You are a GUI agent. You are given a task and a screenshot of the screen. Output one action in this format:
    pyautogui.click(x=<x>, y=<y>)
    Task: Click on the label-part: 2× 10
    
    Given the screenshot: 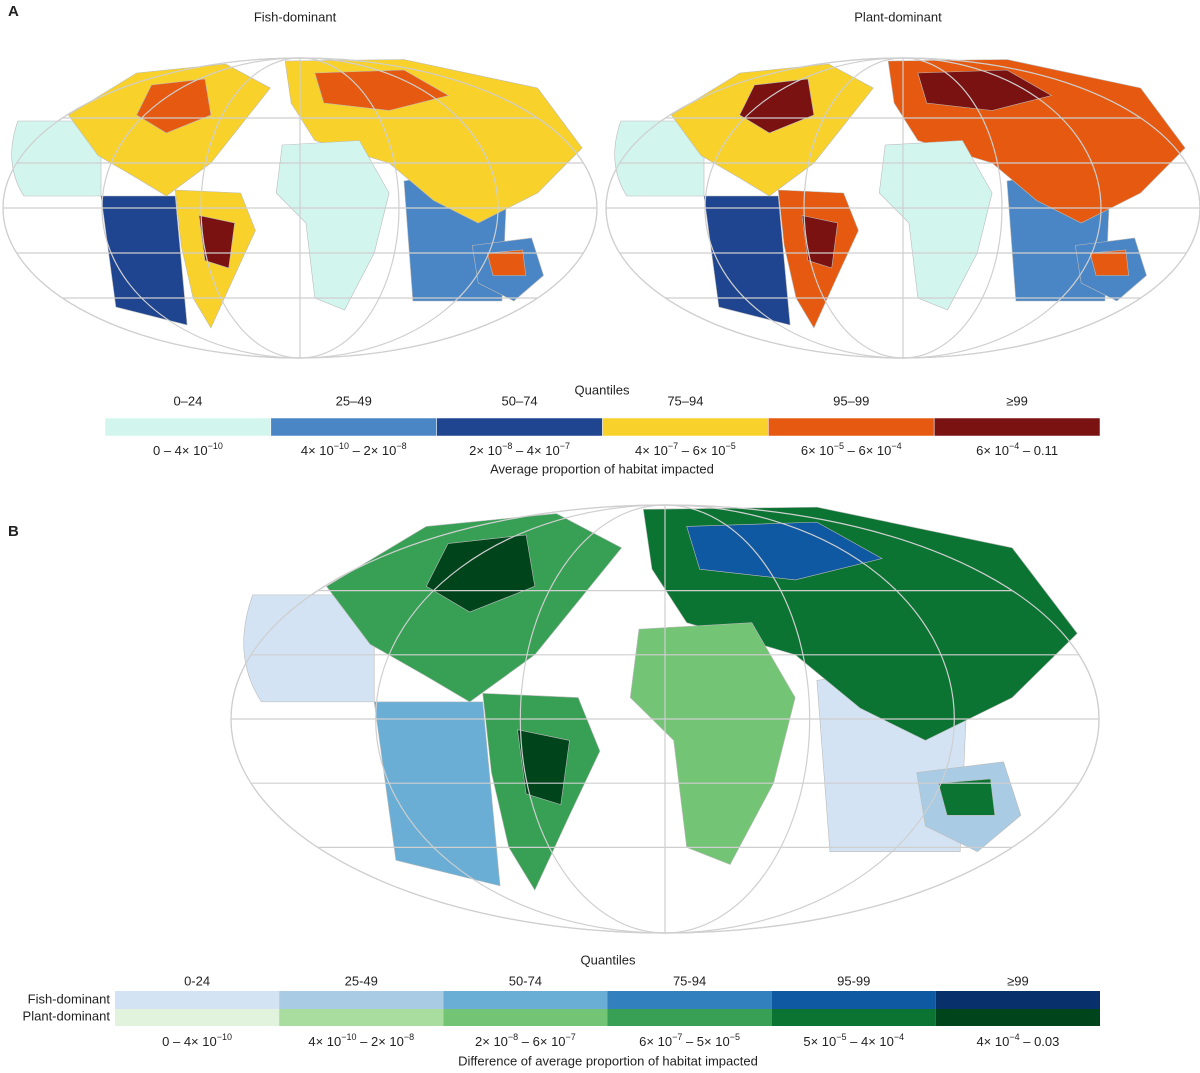 What is the action you would take?
    pyautogui.click(x=485, y=450)
    